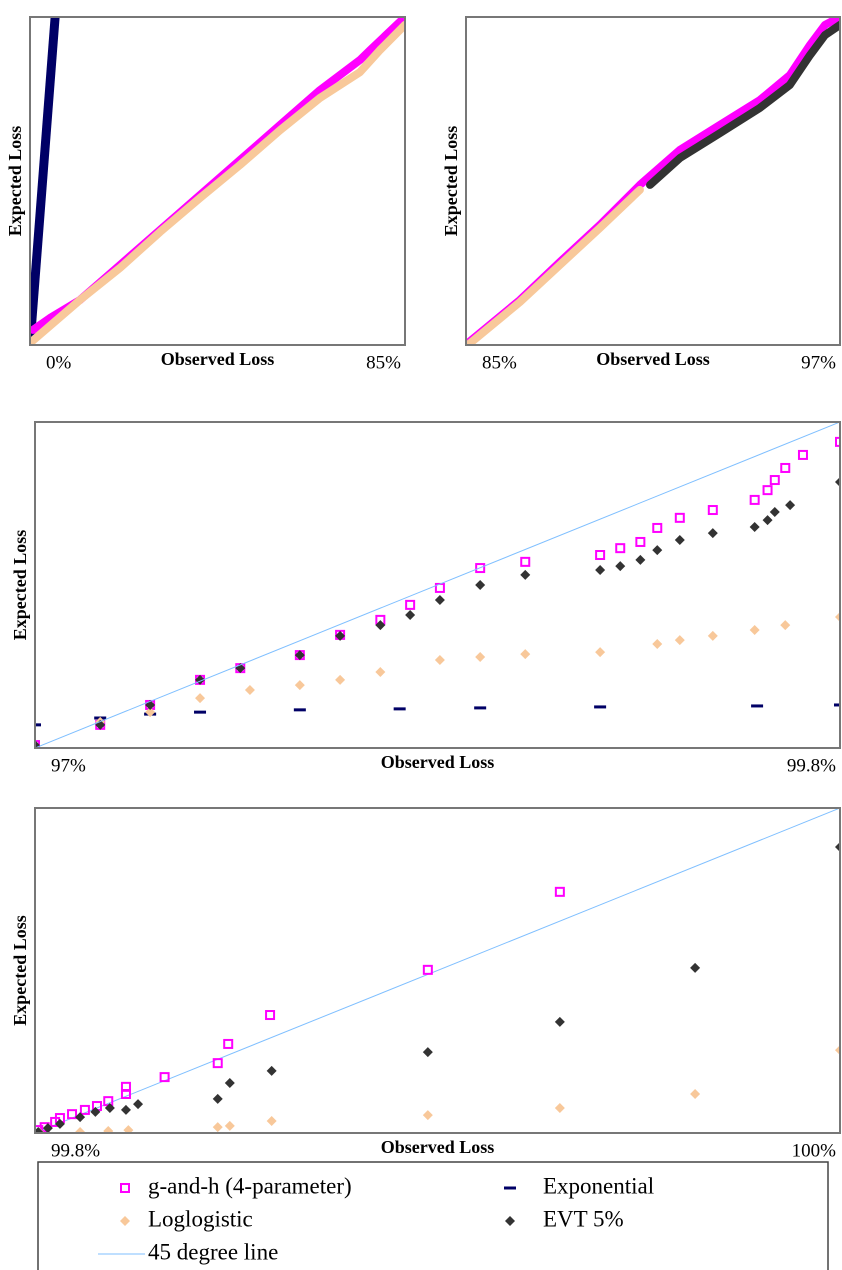  I want to click on plot-frame, so click(217, 181).